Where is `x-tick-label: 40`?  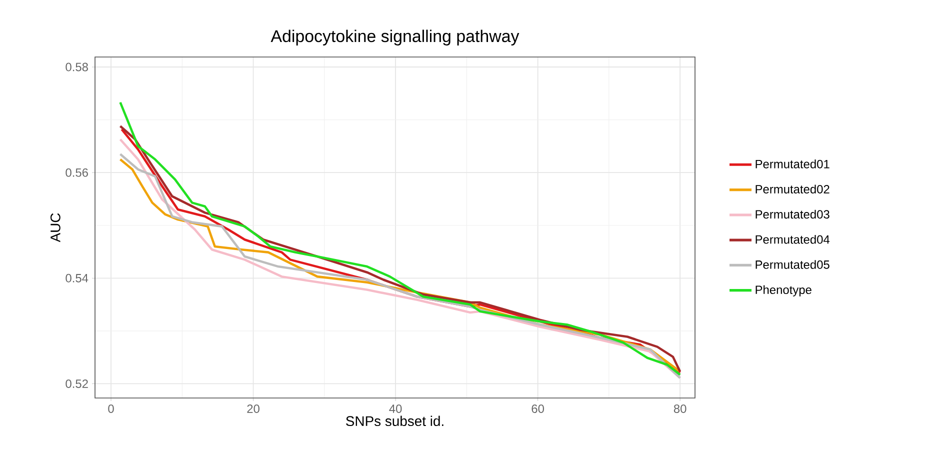 x-tick-label: 40 is located at coordinates (395, 408).